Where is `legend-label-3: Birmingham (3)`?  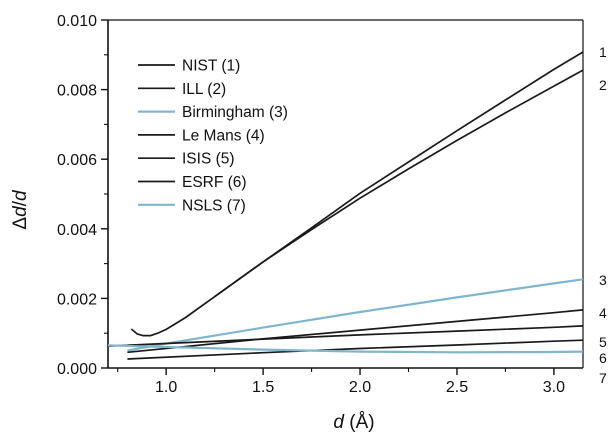
legend-label-3: Birmingham (3) is located at coordinates (235, 112).